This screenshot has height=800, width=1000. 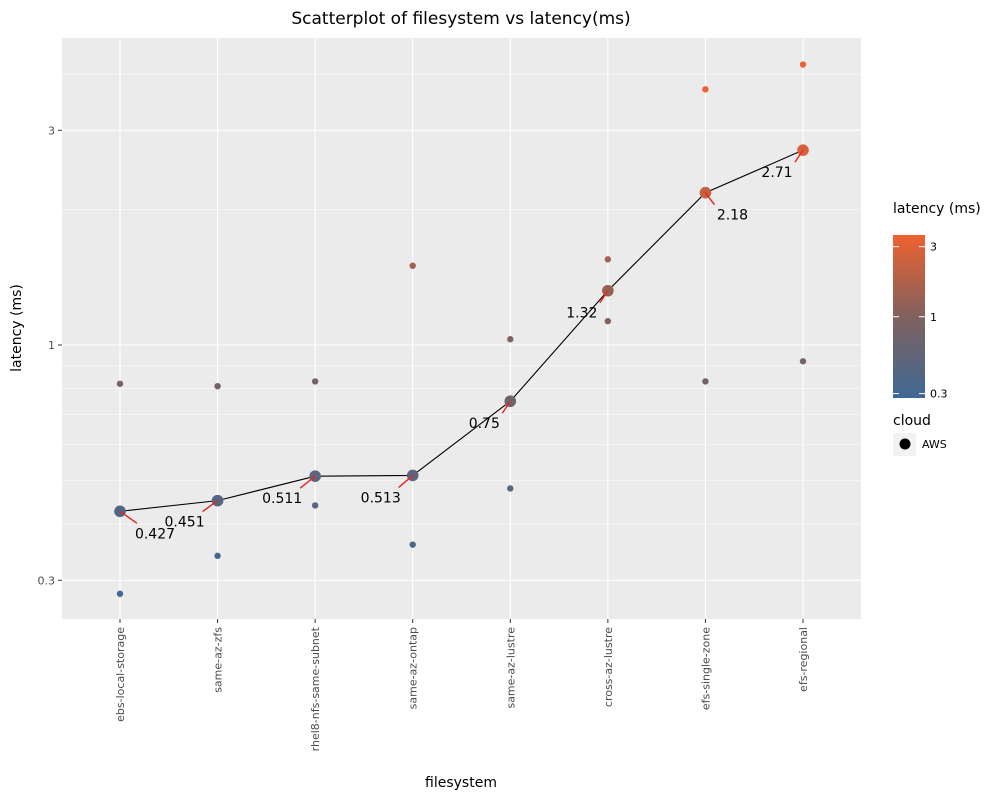 What do you see at coordinates (51, 130) in the screenshot?
I see `y-tick-label: 3` at bounding box center [51, 130].